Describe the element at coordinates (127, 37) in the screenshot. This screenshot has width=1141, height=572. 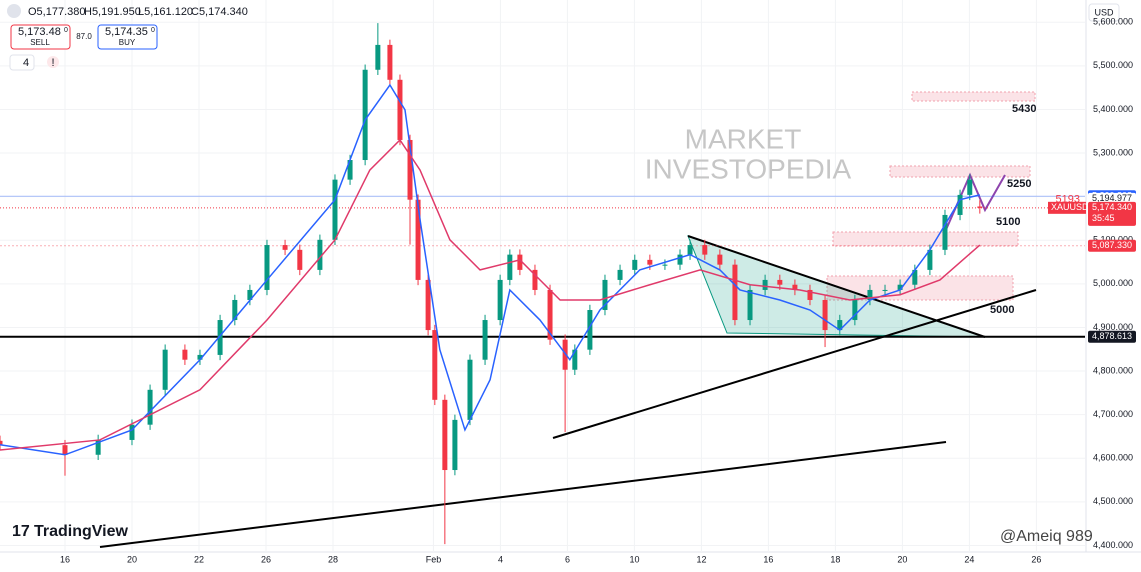
I see `buy-button` at that location.